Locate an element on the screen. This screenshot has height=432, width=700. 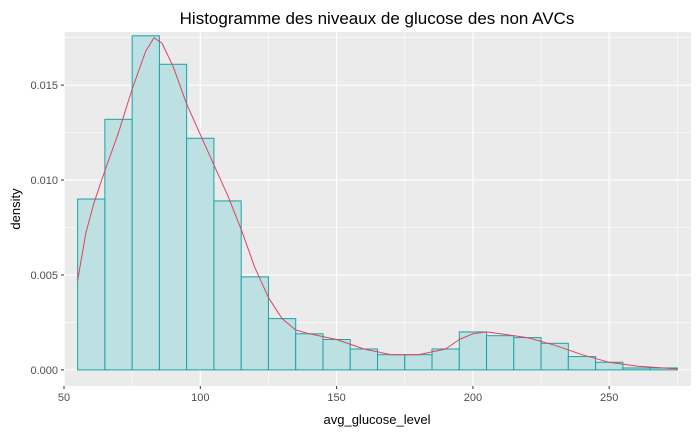
y-tick-label: 0.005 is located at coordinates (44, 276).